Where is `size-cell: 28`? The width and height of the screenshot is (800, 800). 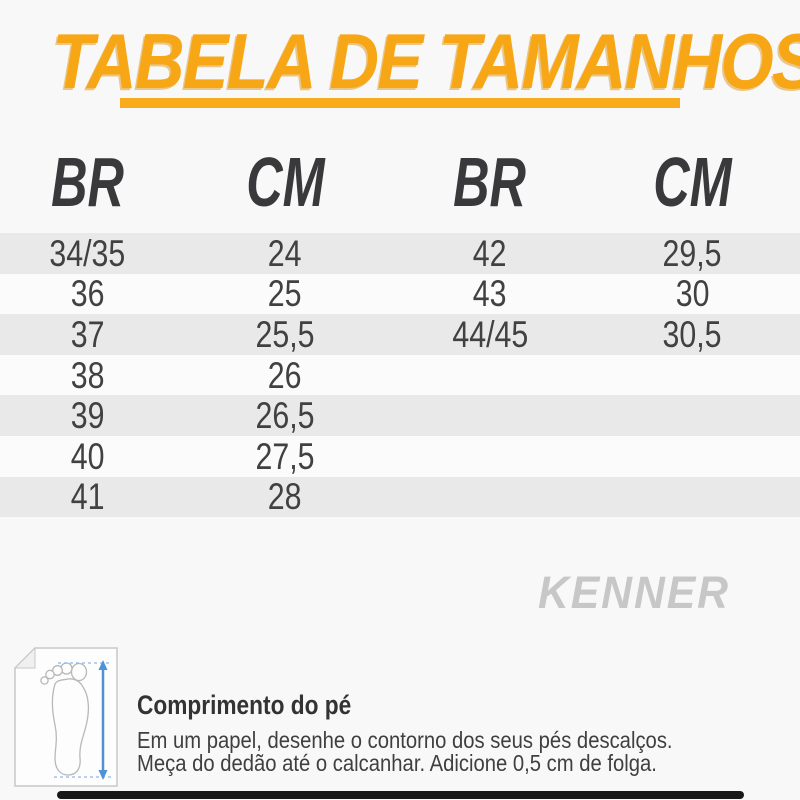 size-cell: 28 is located at coordinates (285, 497).